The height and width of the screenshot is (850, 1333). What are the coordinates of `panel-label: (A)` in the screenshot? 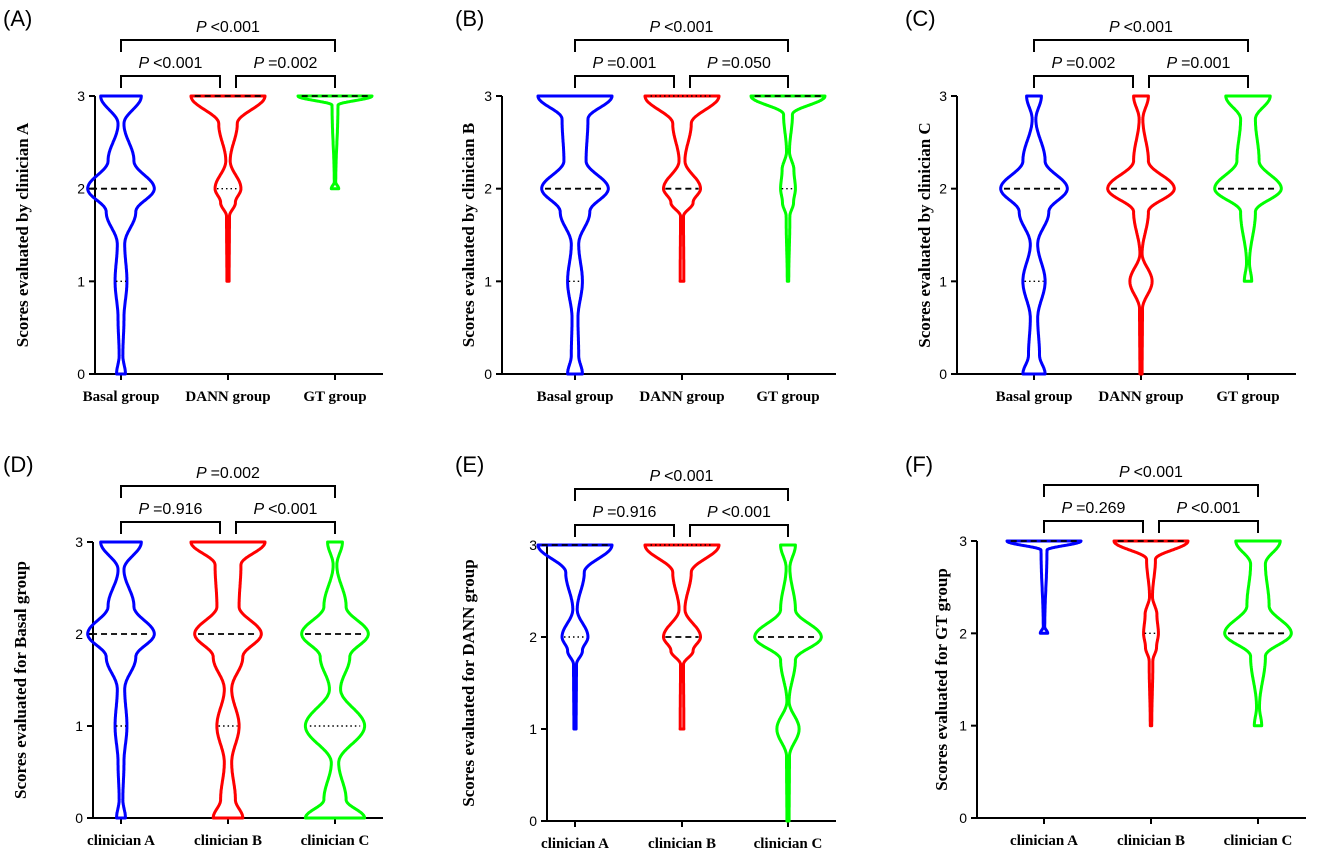 It's located at (17, 18).